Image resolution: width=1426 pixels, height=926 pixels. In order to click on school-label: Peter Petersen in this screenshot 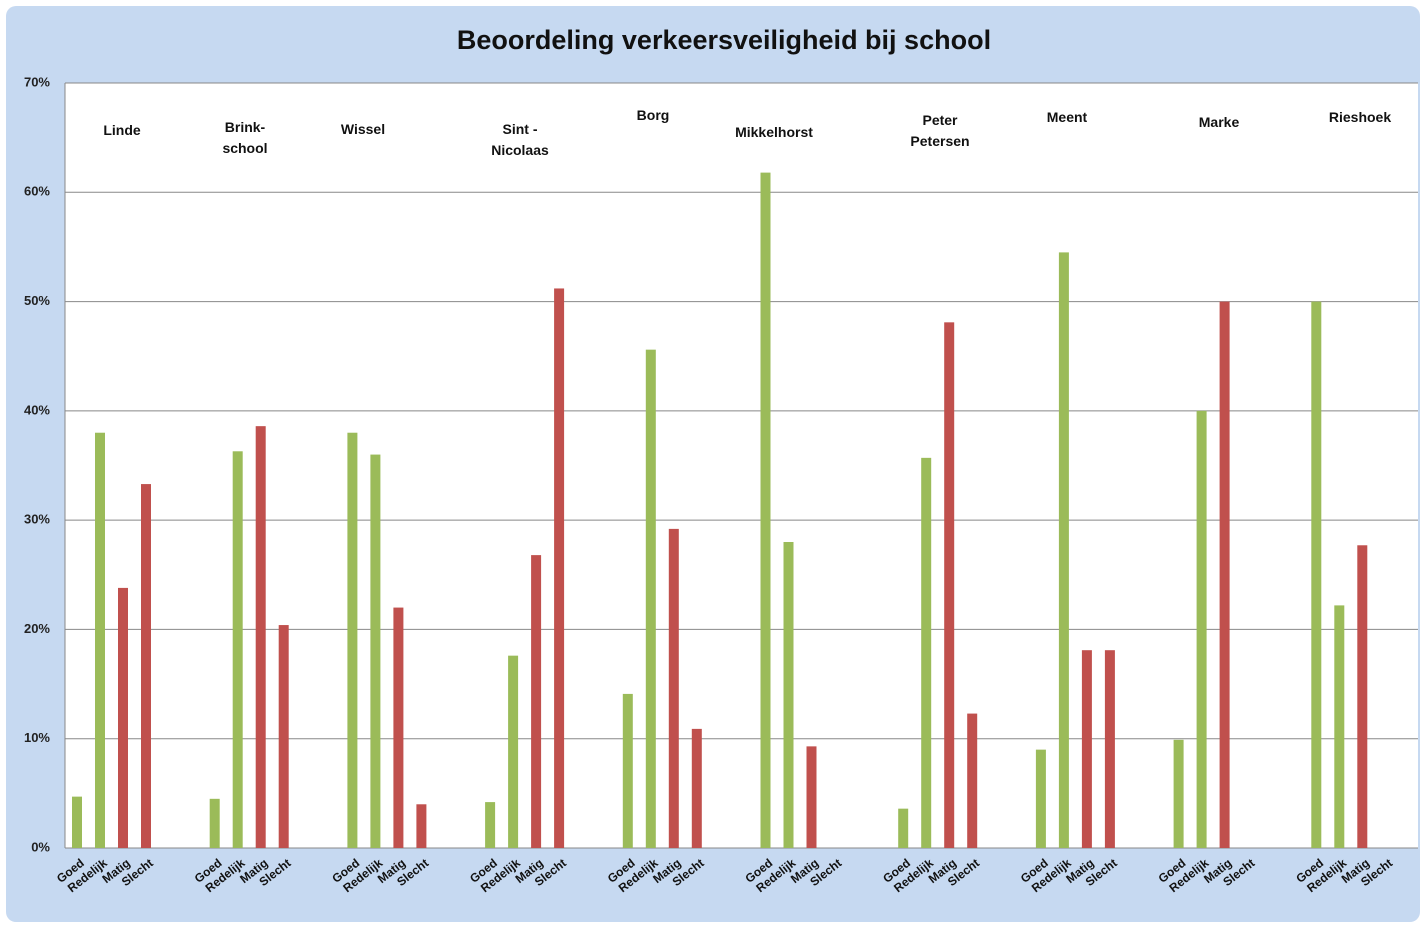, I will do `click(940, 130)`.